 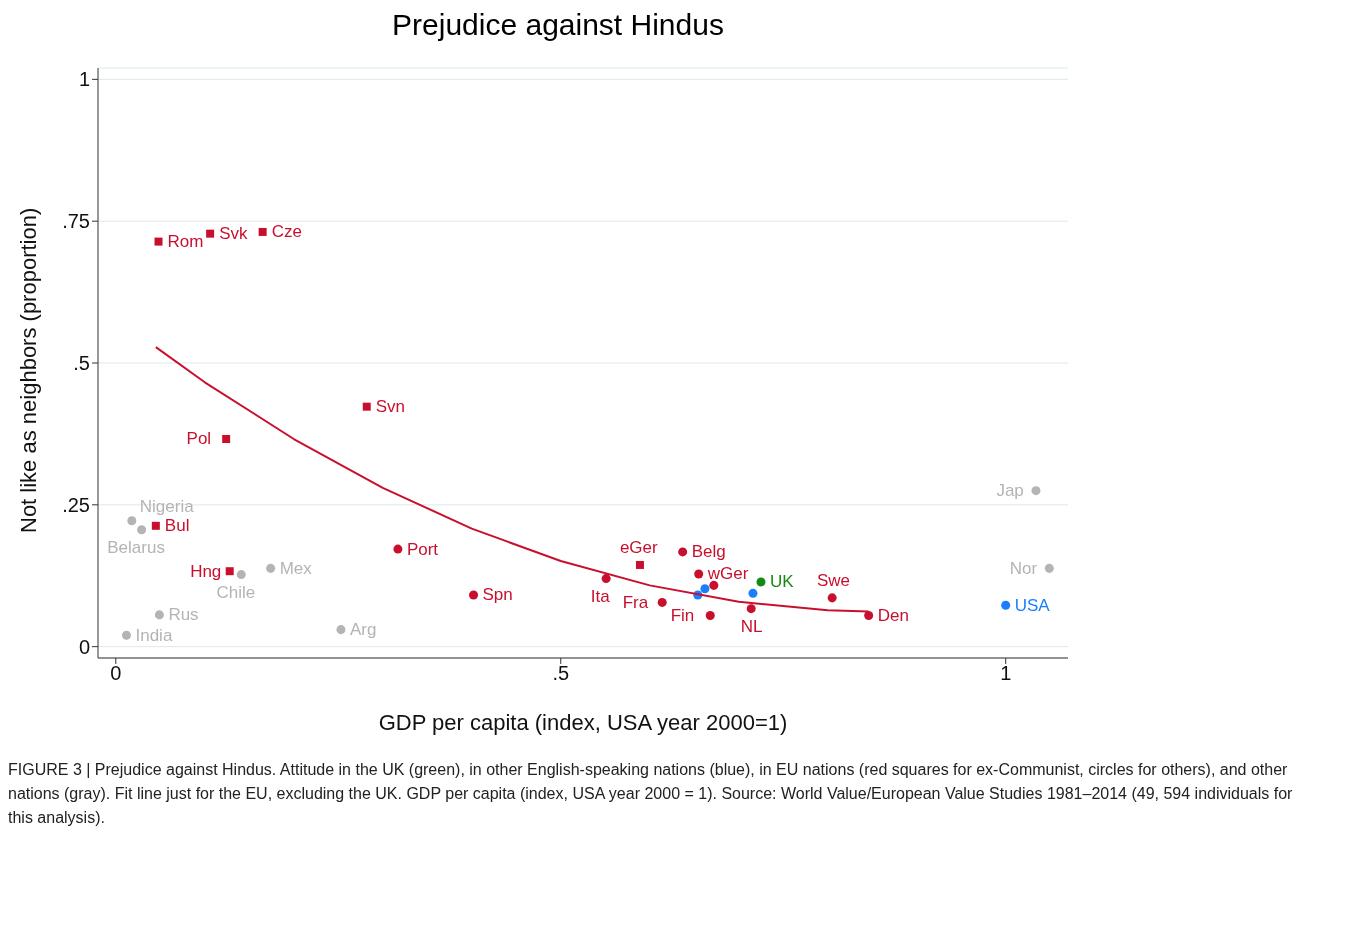 I want to click on data-label: India, so click(x=154, y=635).